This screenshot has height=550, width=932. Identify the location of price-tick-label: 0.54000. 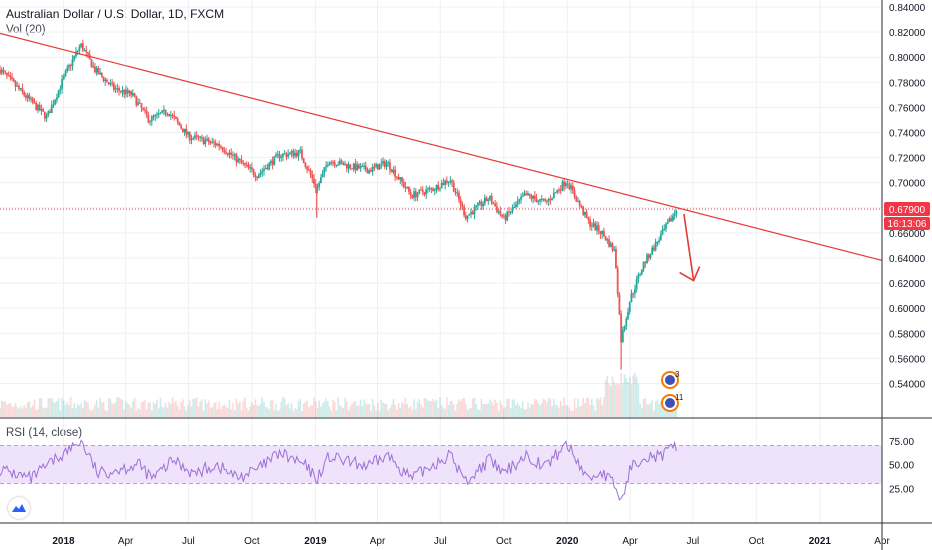
(907, 384).